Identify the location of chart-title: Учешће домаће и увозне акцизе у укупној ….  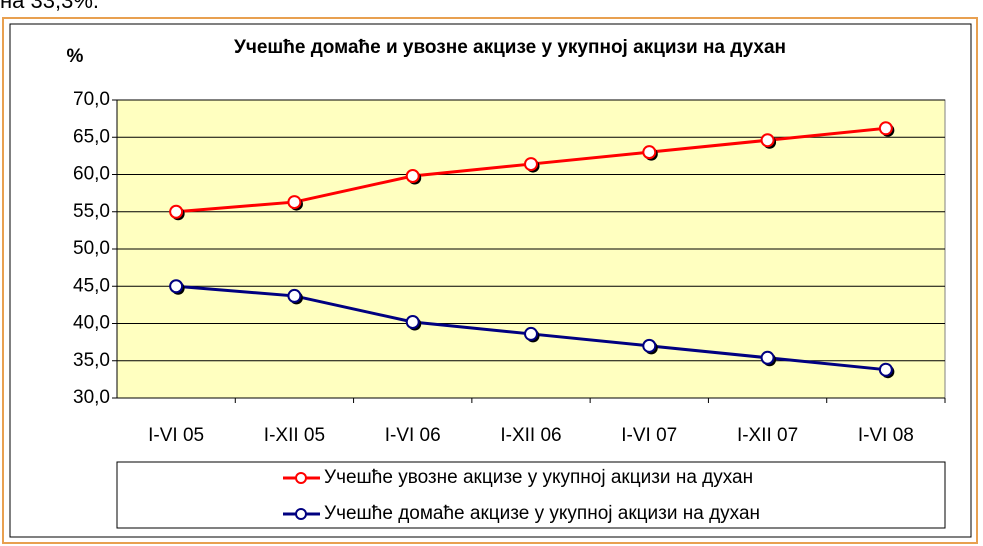
(510, 47).